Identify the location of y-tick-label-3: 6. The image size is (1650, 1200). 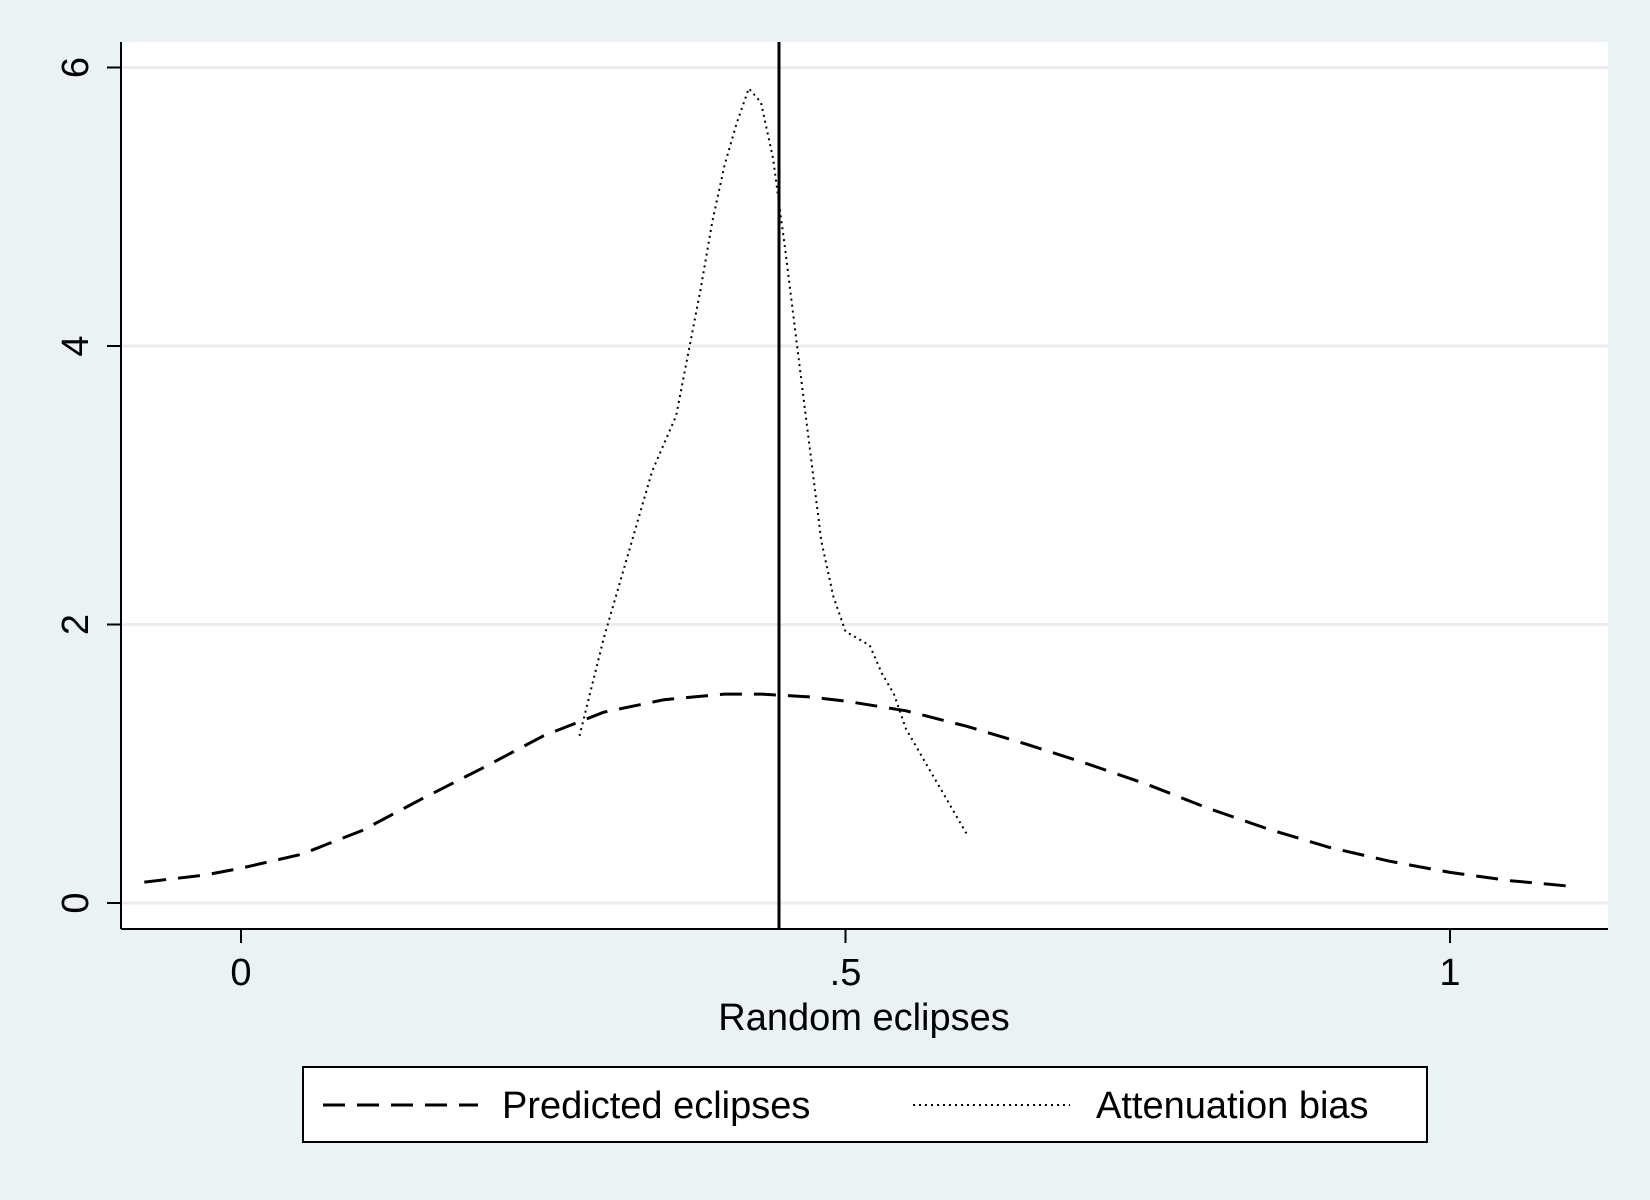
(76, 67).